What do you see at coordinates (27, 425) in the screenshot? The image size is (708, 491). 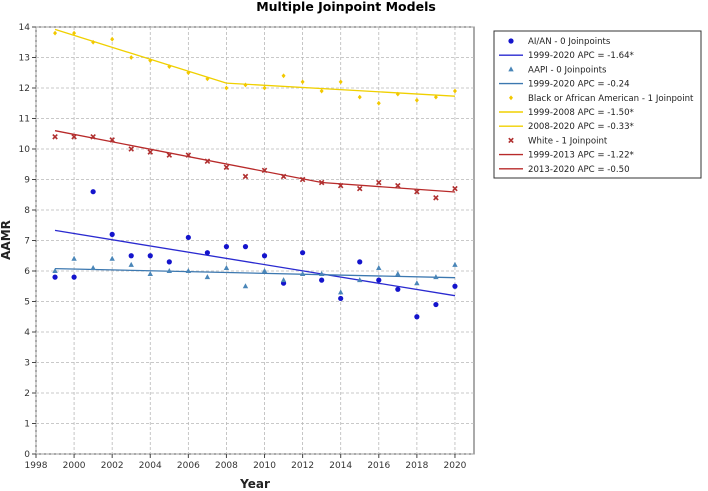 I see `y-tick-label: 1` at bounding box center [27, 425].